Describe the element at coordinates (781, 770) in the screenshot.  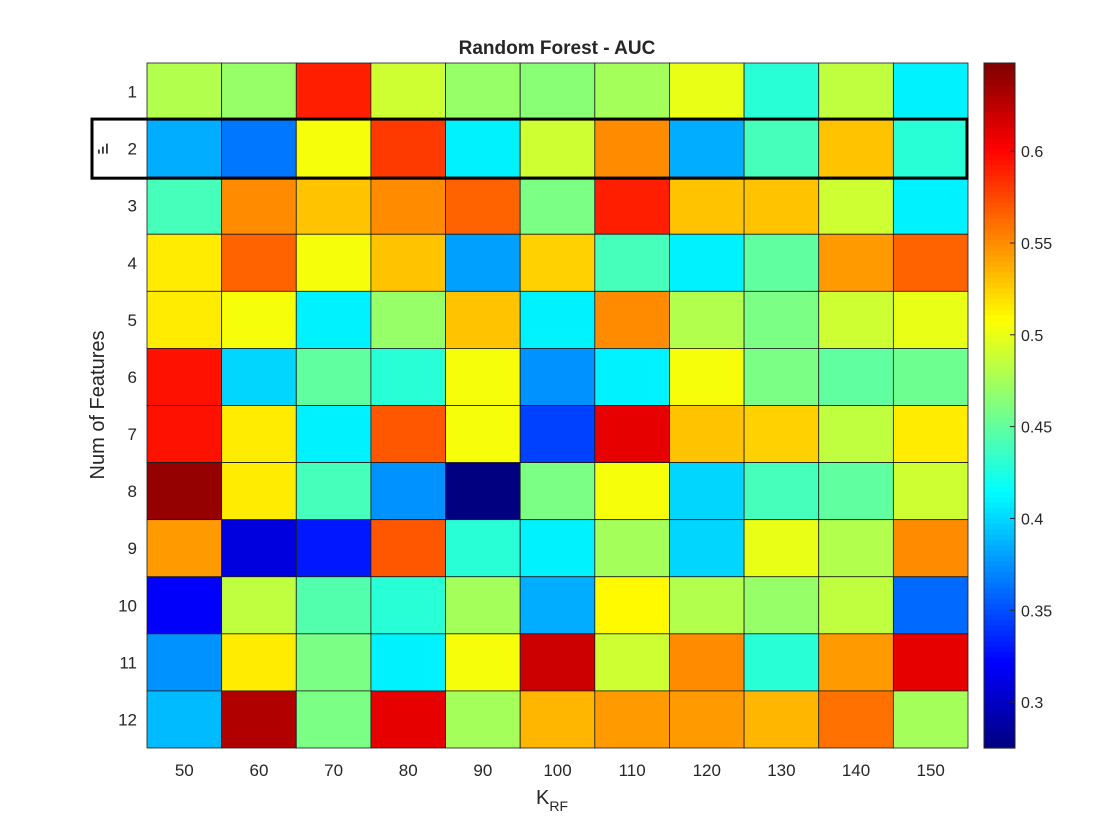
I see `x-tick-label: 130` at that location.